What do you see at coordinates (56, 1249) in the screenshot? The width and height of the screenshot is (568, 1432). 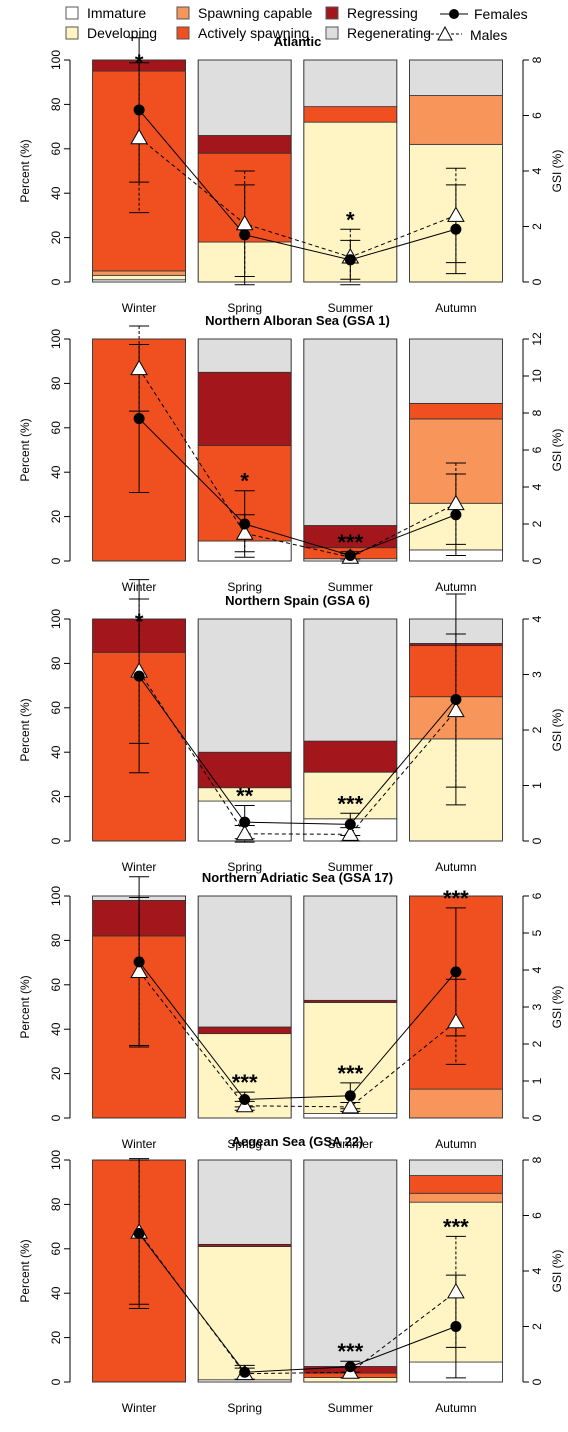 I see `left-tick-label: 60` at bounding box center [56, 1249].